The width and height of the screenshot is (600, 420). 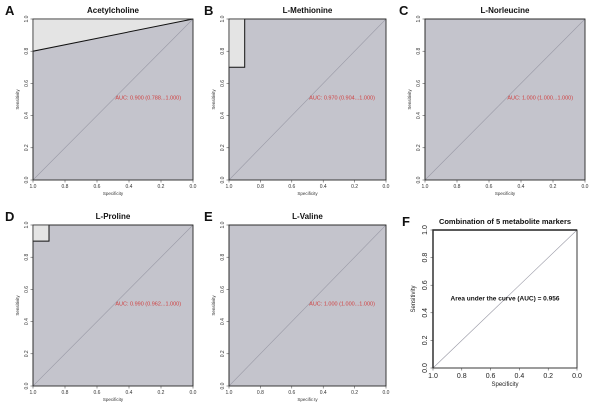 What do you see at coordinates (208, 216) in the screenshot?
I see `panel-letter: E` at bounding box center [208, 216].